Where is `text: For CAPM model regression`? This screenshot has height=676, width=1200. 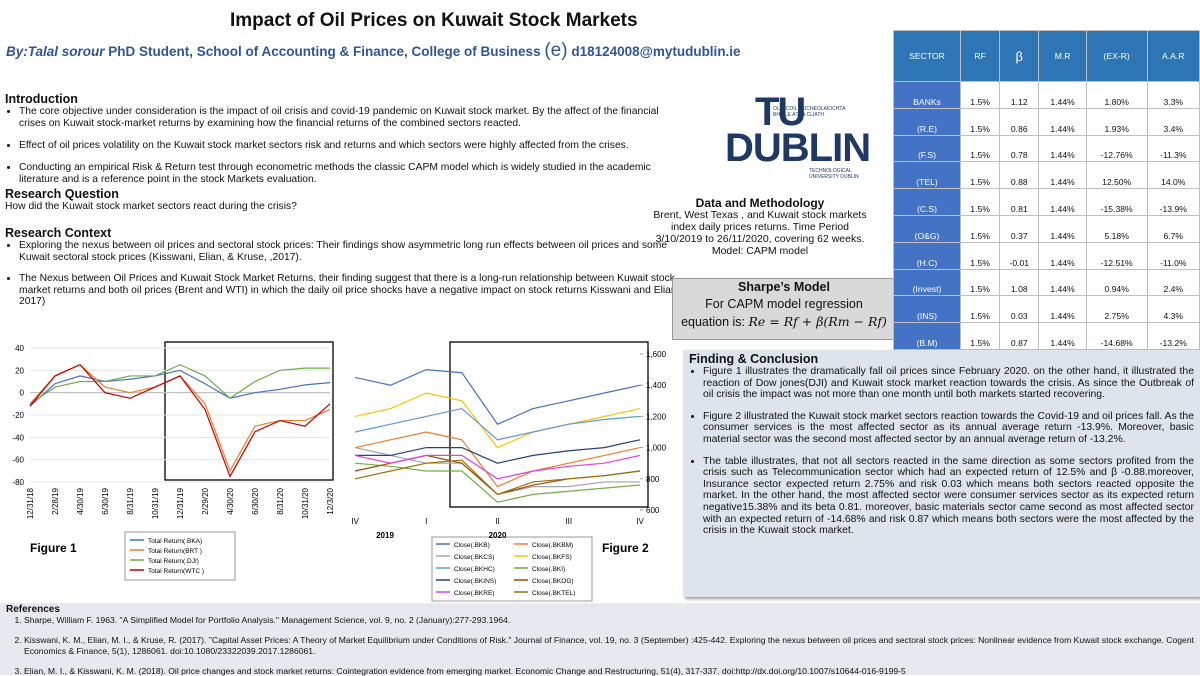
text: For CAPM model regression is located at coordinates (784, 304).